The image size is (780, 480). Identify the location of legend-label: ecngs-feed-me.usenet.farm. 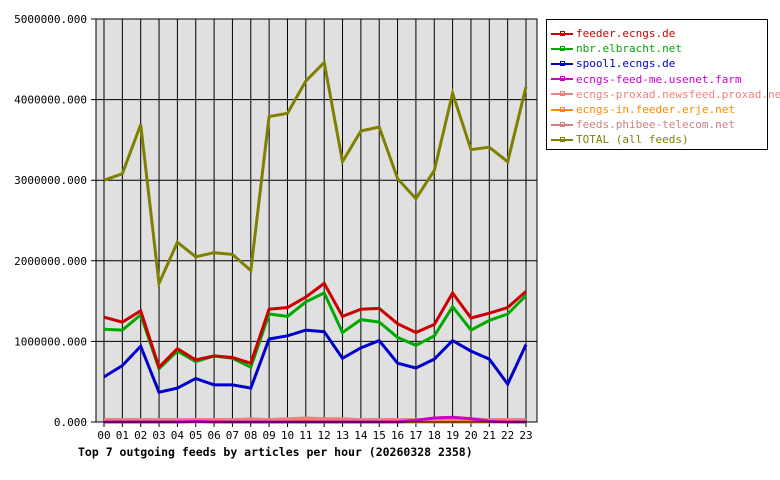
(659, 79).